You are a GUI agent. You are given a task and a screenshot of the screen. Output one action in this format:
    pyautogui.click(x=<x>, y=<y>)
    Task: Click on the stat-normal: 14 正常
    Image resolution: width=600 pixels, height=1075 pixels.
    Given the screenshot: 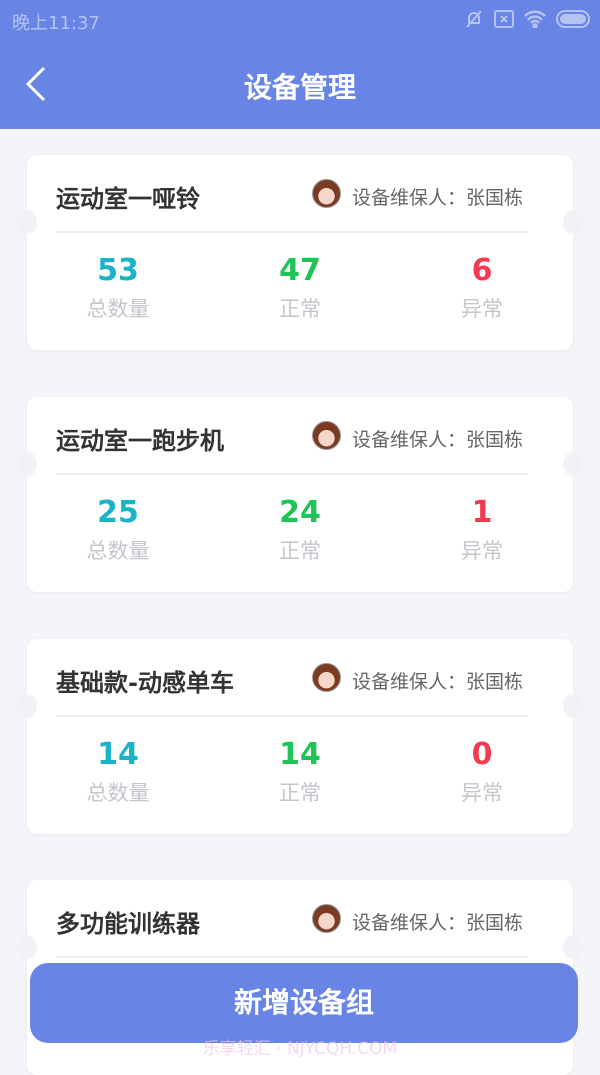 What is the action you would take?
    pyautogui.click(x=300, y=772)
    